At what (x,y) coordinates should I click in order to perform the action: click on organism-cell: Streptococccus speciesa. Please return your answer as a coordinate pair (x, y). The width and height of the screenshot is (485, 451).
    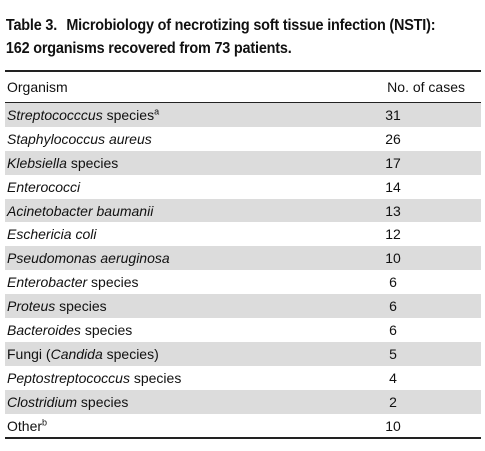
    Looking at the image, I should click on (169, 114).